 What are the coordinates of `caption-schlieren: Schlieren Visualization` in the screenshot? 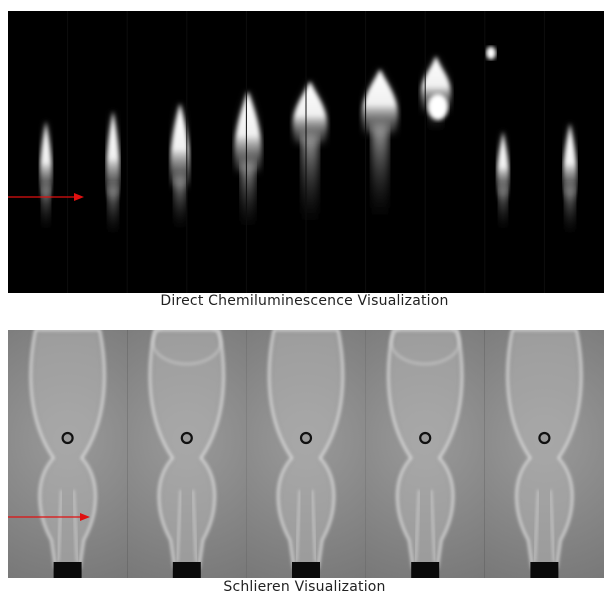 It's located at (304, 587).